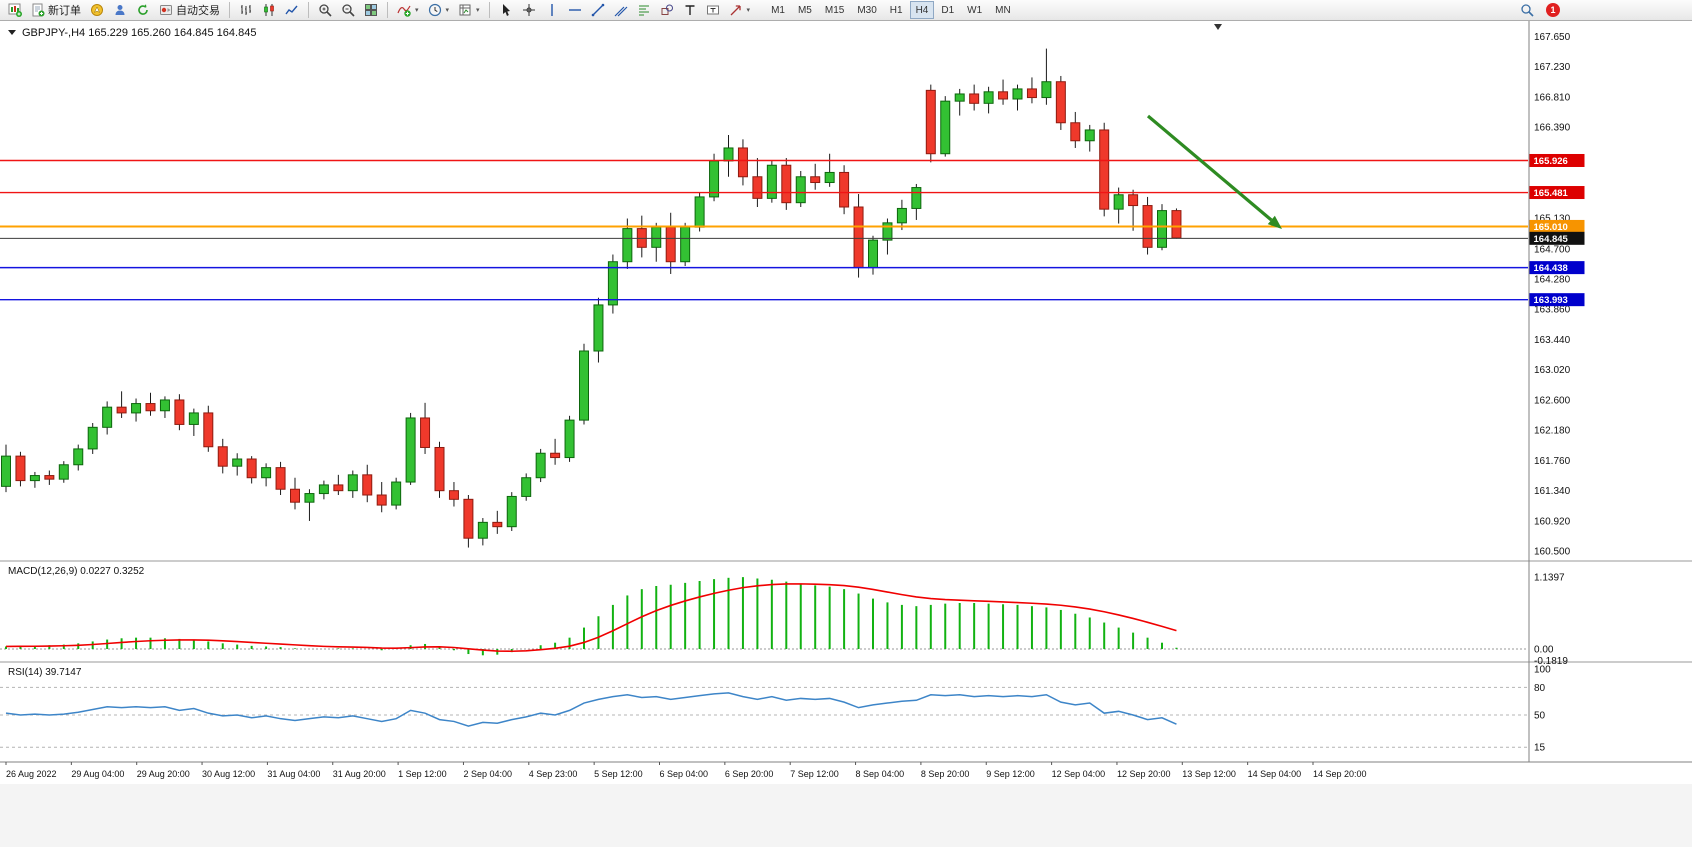 The image size is (1692, 847). Describe the element at coordinates (690, 10) in the screenshot. I see `text-tool-button` at that location.